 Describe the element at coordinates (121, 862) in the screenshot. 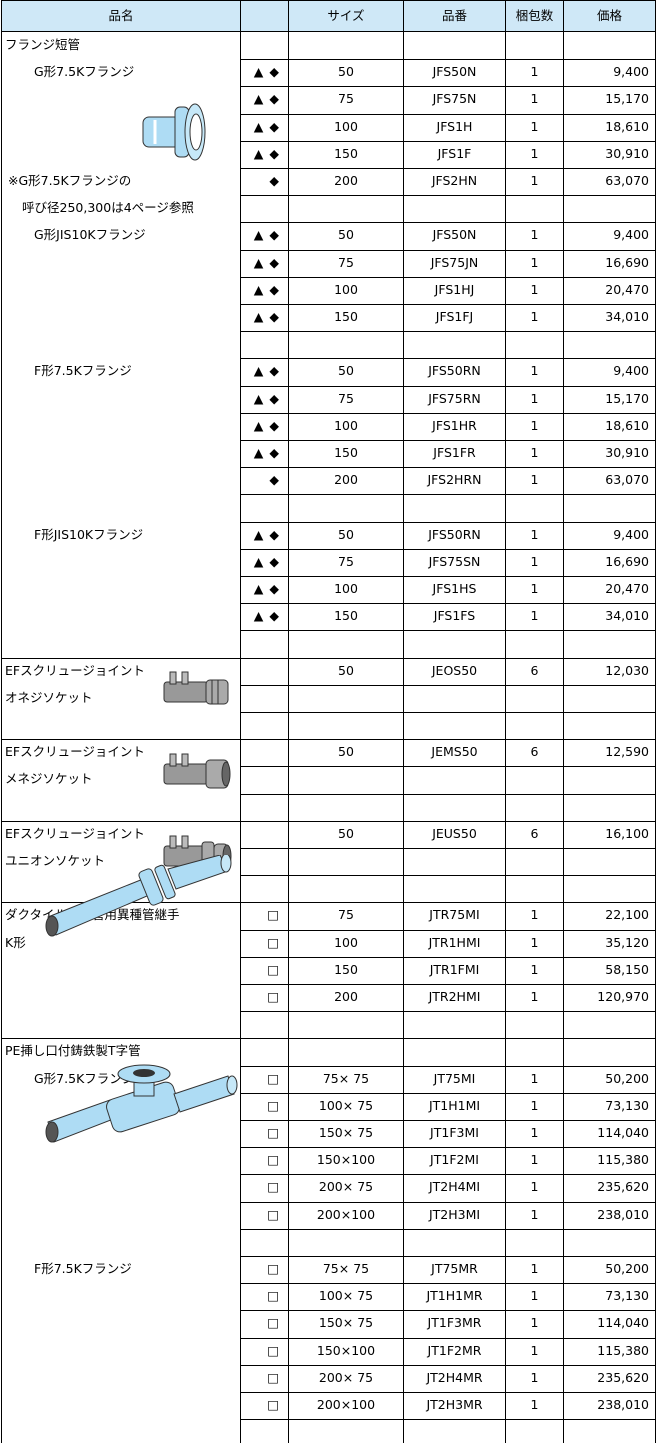

I see `product-name: ユニオンソケット` at that location.